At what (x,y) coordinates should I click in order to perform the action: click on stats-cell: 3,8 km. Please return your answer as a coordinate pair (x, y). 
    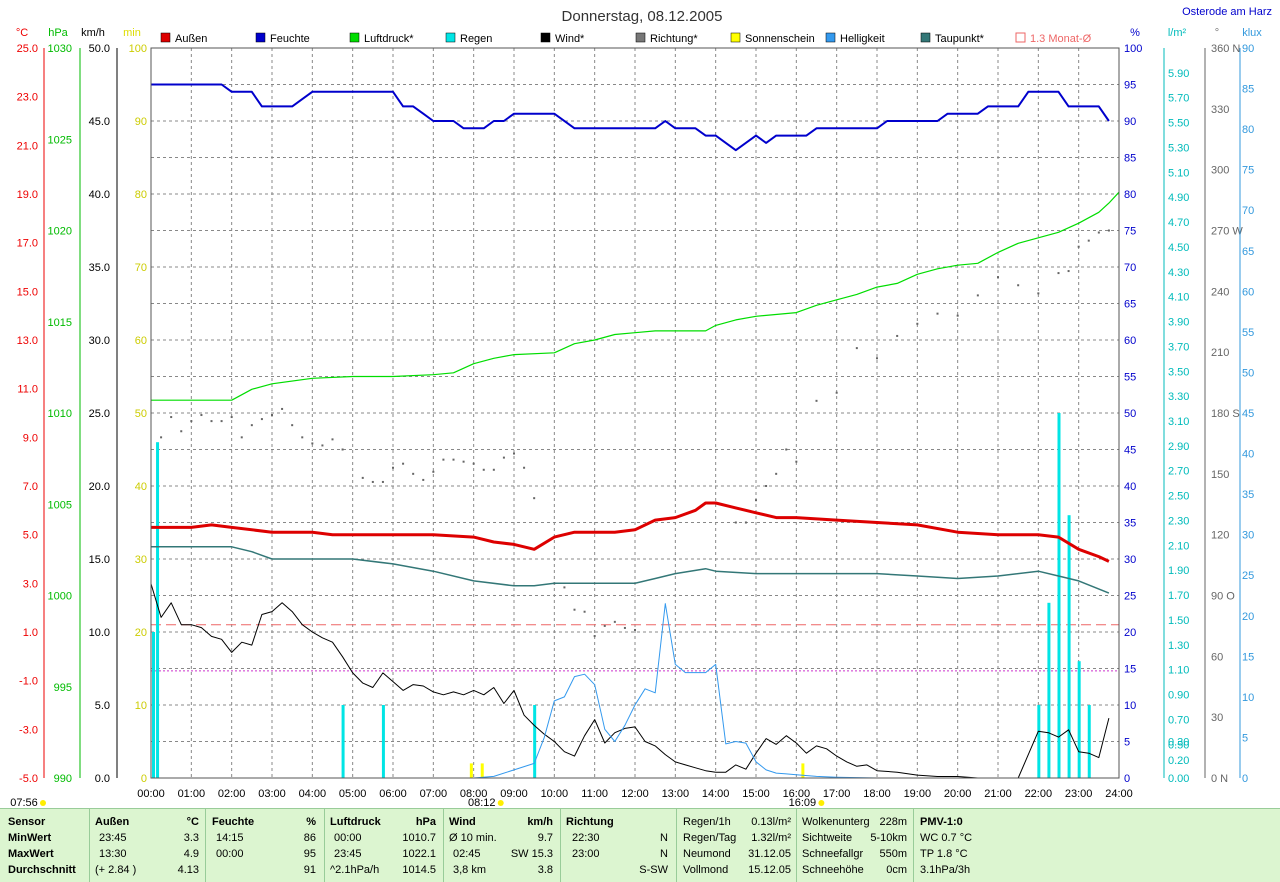
    Looking at the image, I should click on (470, 870).